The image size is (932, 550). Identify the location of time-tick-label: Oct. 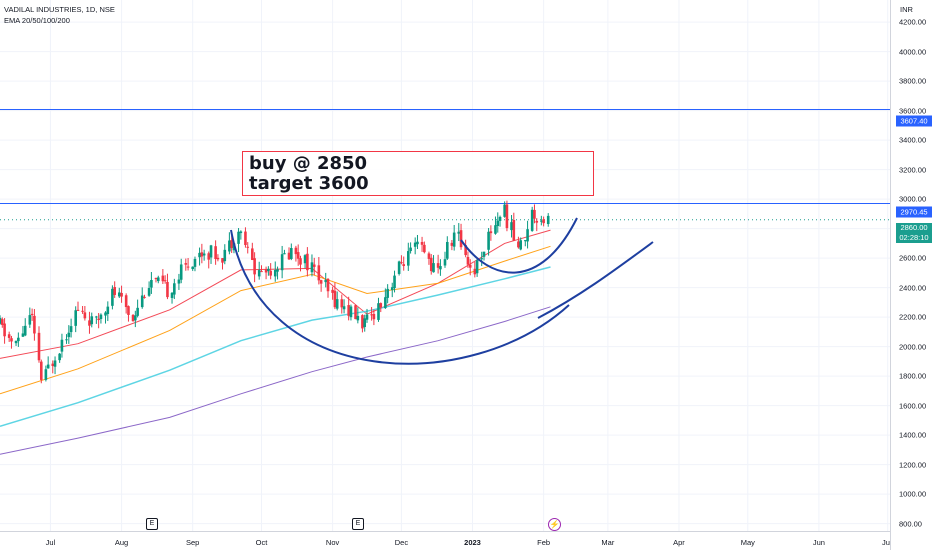
(261, 542).